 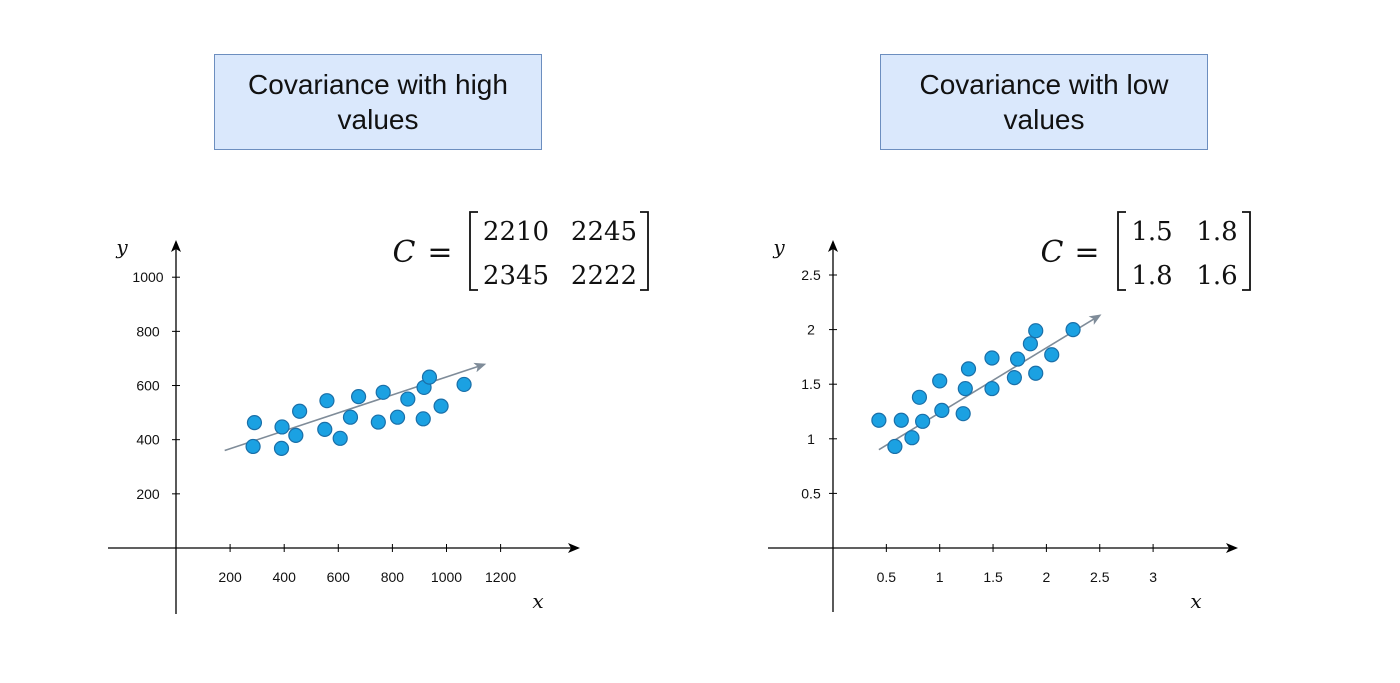 I want to click on y-tick-label: 600, so click(x=148, y=386).